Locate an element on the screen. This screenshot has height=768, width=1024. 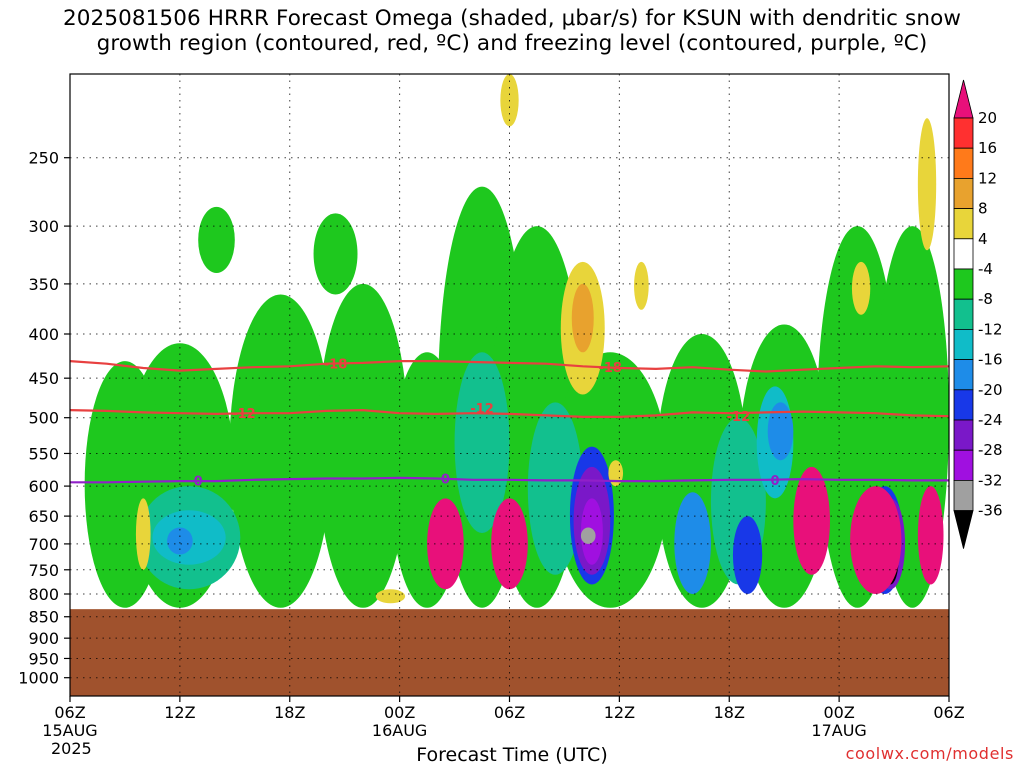
y-tick-label-1000: 1000 is located at coordinates (38, 678).